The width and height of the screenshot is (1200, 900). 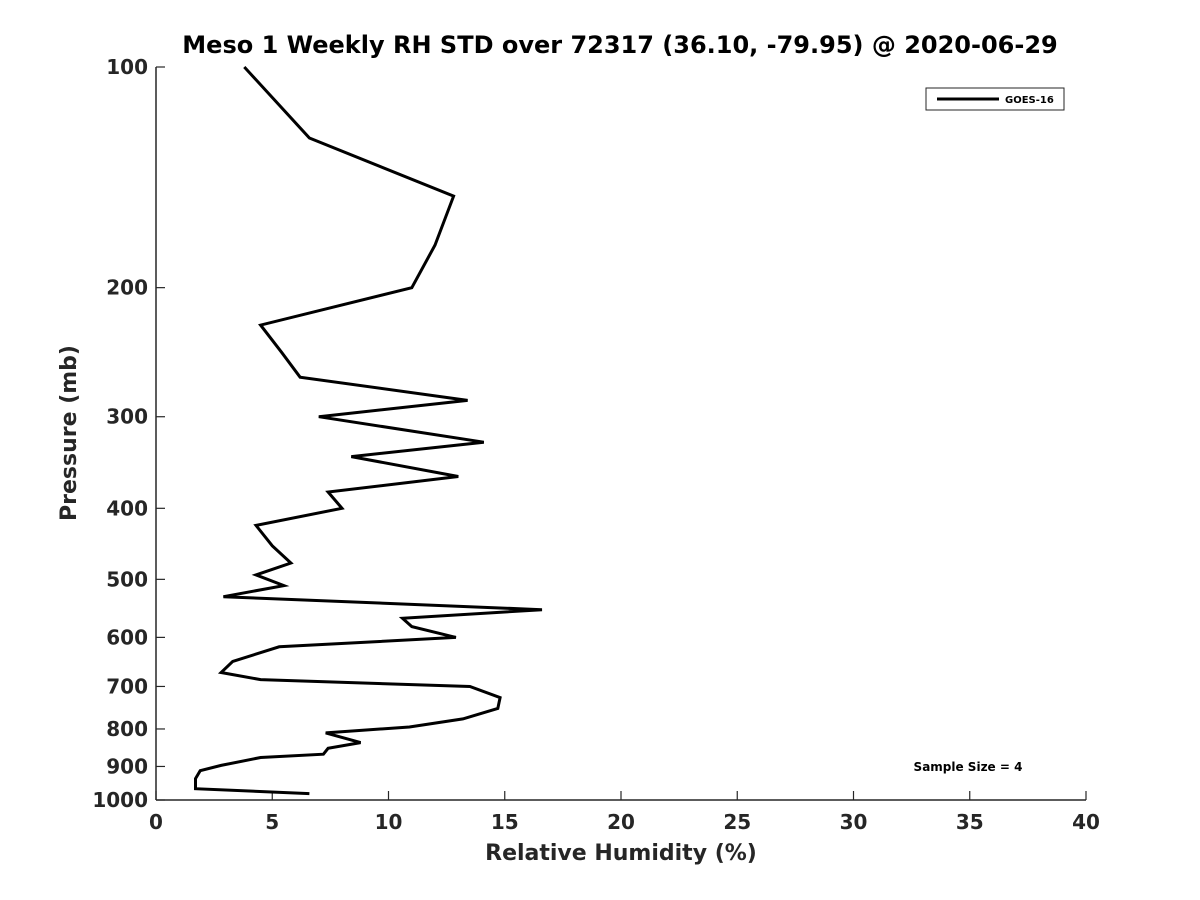 I want to click on legend: GOES-16, so click(x=995, y=99).